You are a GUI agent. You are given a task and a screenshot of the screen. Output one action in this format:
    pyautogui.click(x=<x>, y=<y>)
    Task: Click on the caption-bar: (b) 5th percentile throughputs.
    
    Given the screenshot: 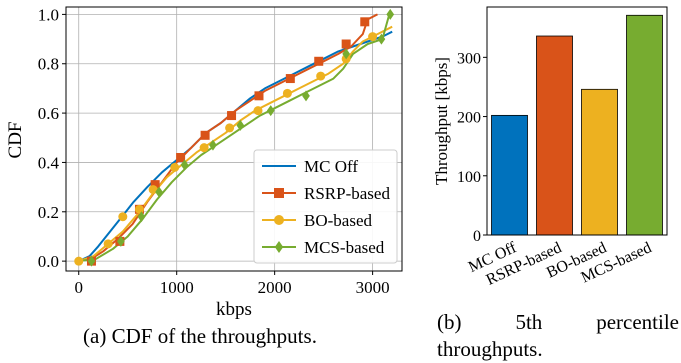 What is the action you would take?
    pyautogui.click(x=558, y=336)
    